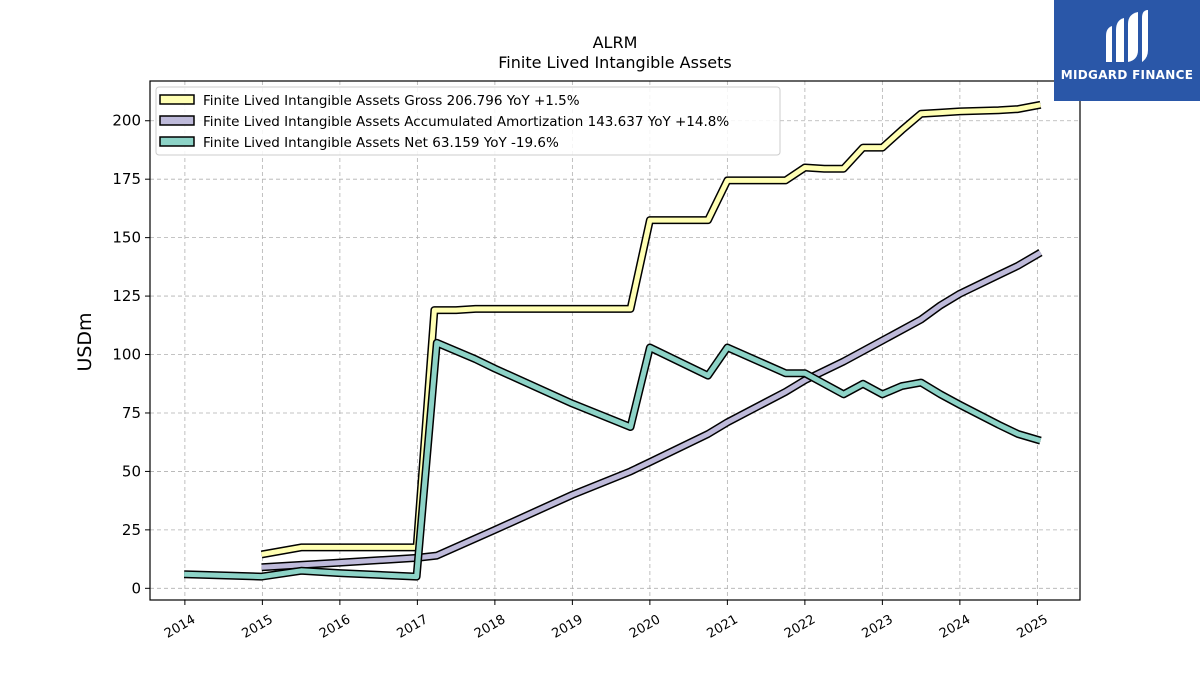 The height and width of the screenshot is (675, 1200). What do you see at coordinates (1127, 36) in the screenshot?
I see `midgard-m-logo-icon` at bounding box center [1127, 36].